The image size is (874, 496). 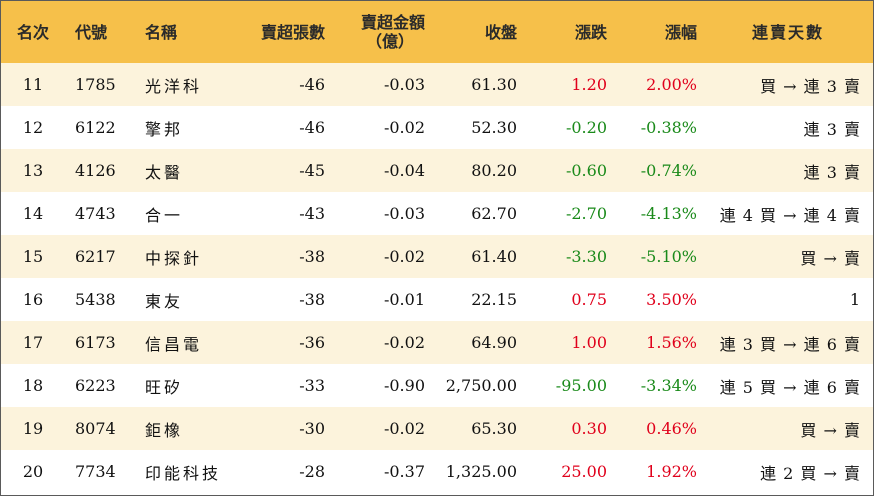 I want to click on sell-shares-cell: -33, so click(x=312, y=385).